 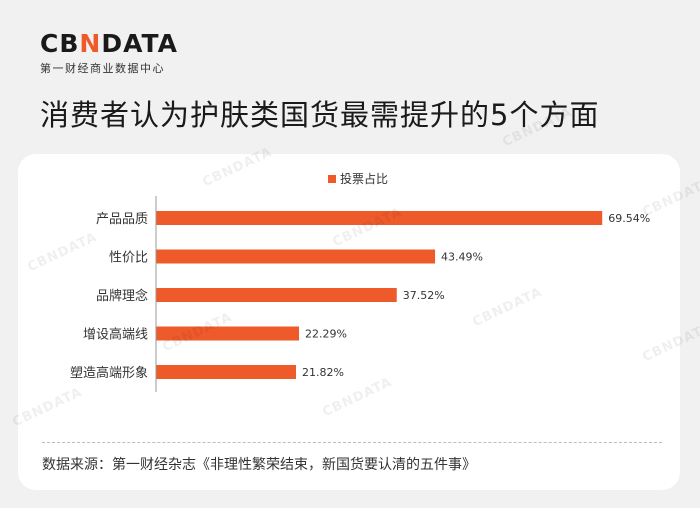 I want to click on value-label: 69.54%, so click(x=629, y=218).